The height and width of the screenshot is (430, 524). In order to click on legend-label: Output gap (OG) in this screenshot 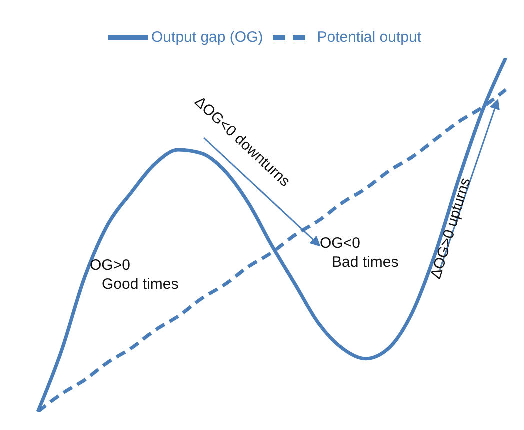, I will do `click(208, 37)`.